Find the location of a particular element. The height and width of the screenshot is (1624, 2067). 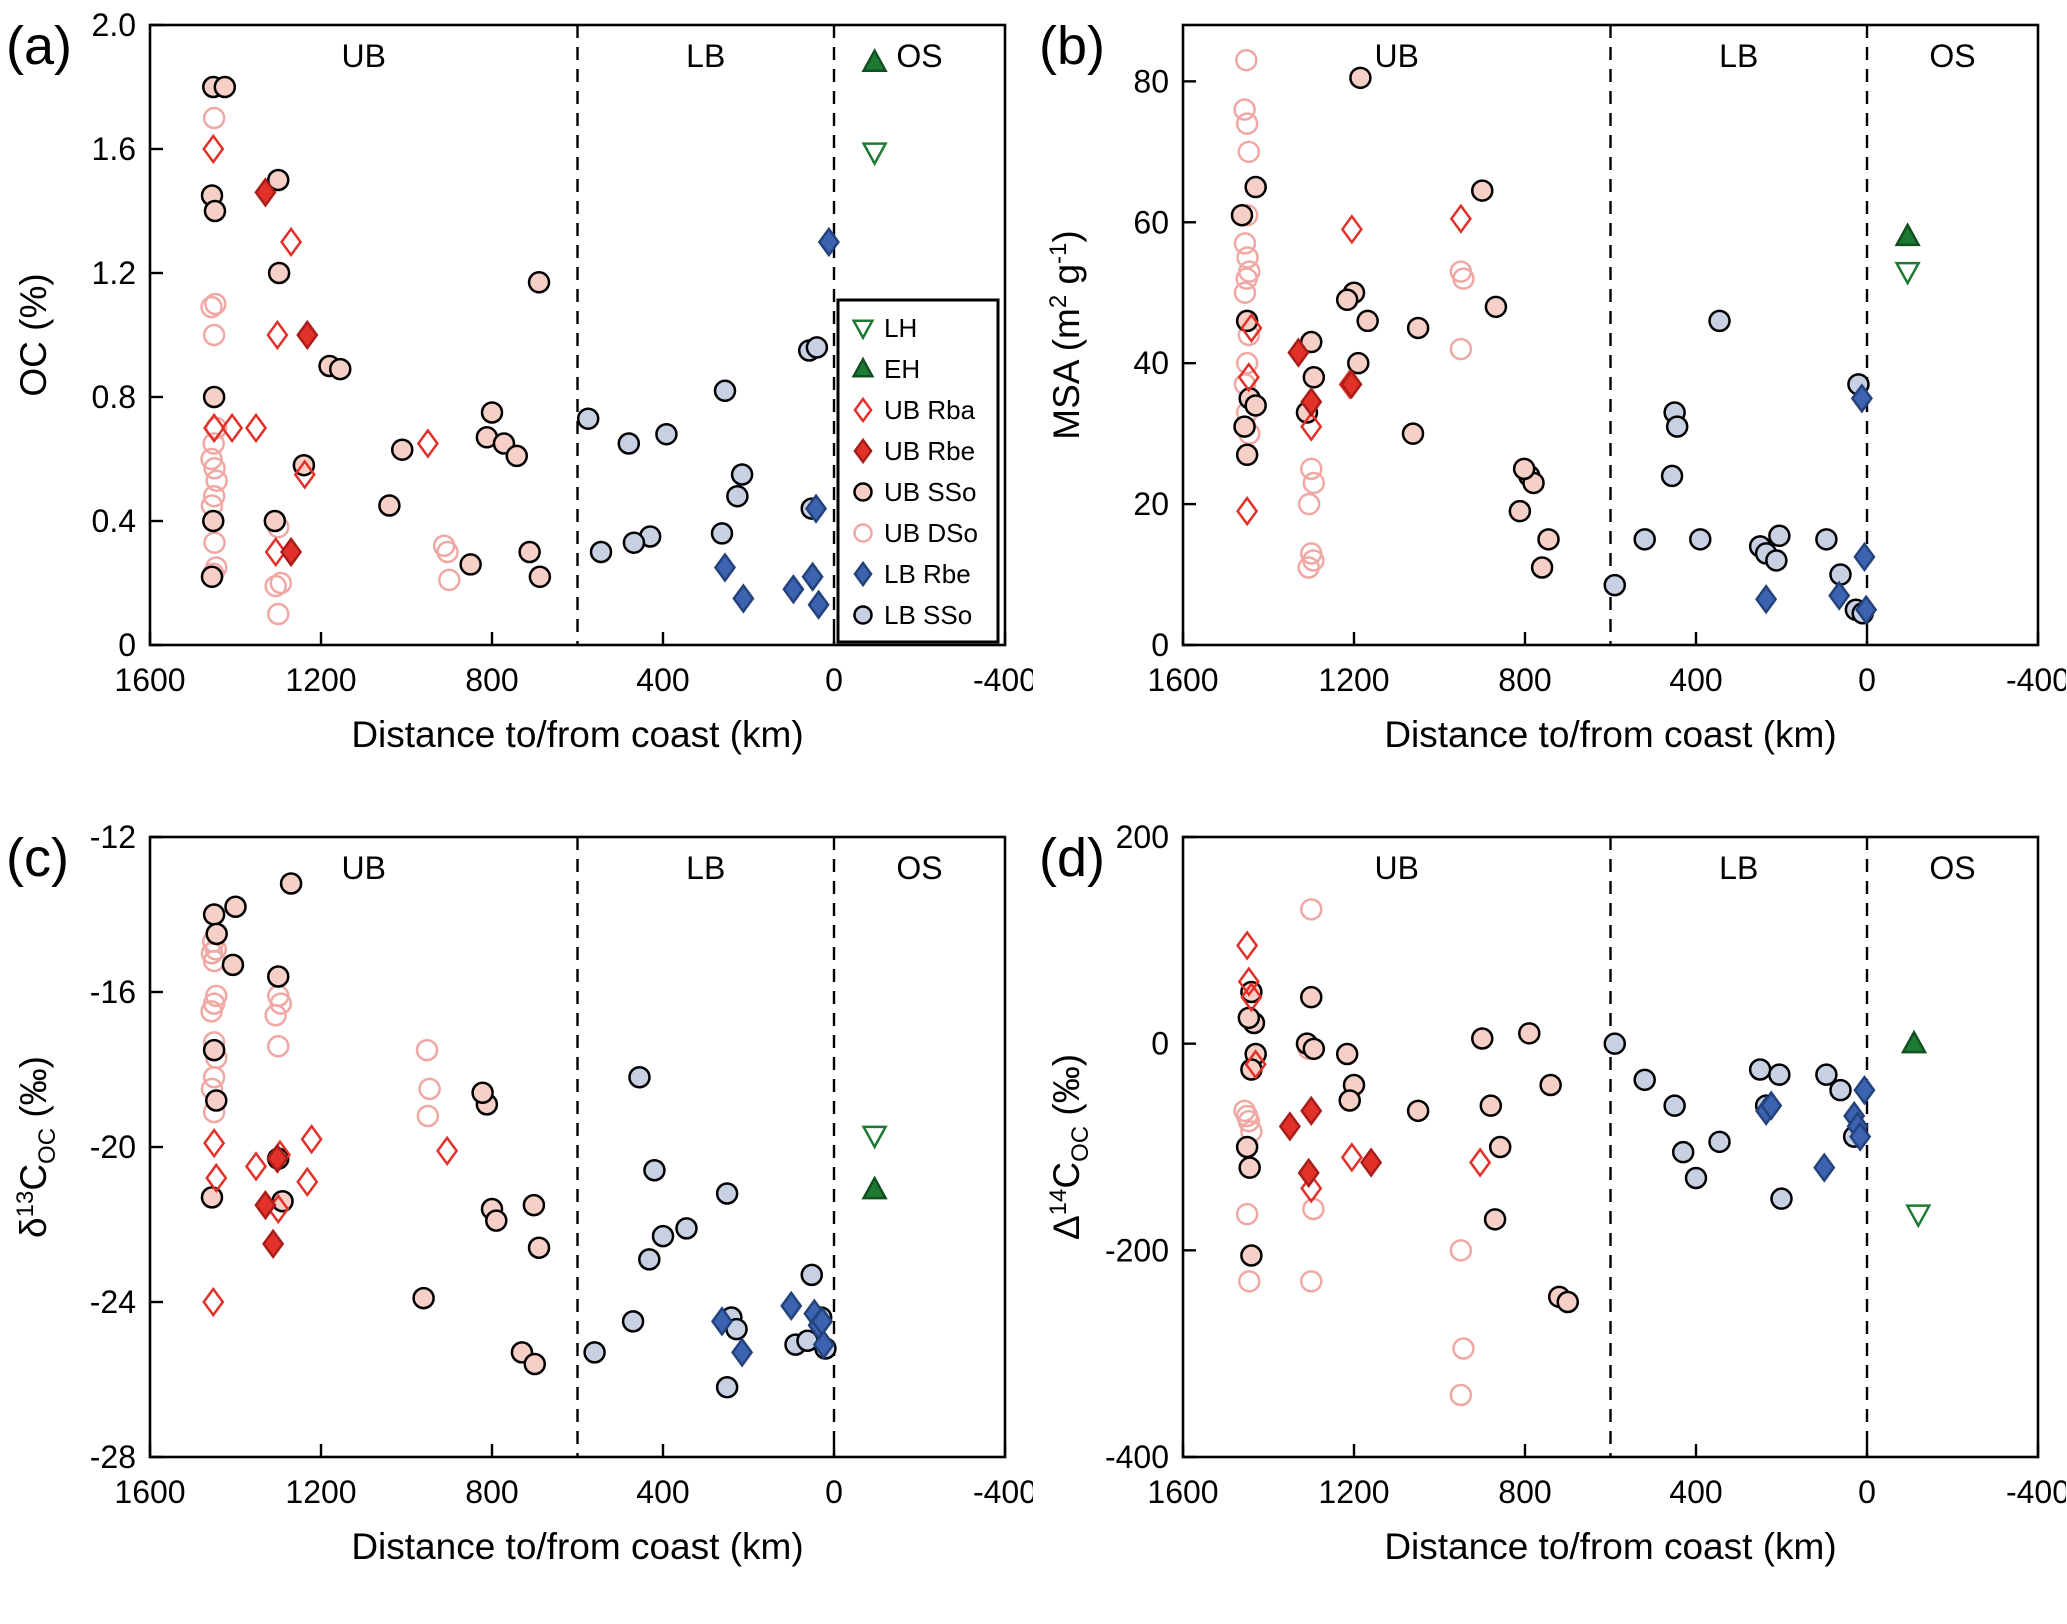

legend-box is located at coordinates (918, 471).